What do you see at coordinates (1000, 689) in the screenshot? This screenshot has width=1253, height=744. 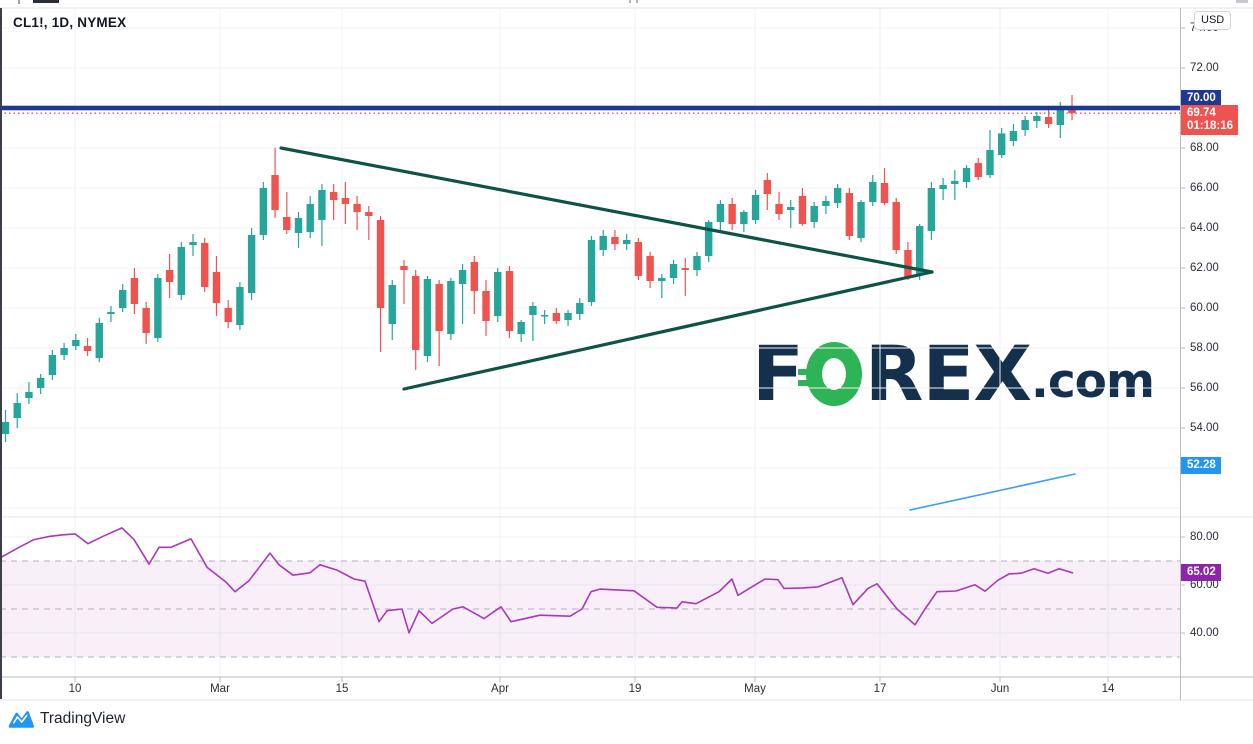 I see `time-tick: Jun` at bounding box center [1000, 689].